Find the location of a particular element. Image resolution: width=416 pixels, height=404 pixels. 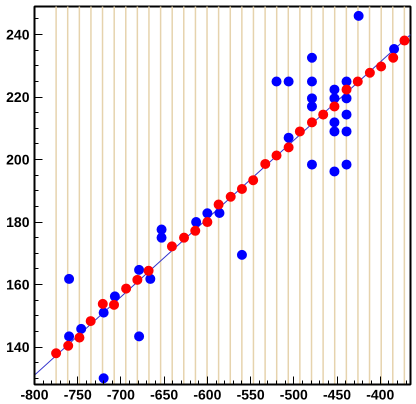

x-tick-label: -800 is located at coordinates (34, 394).